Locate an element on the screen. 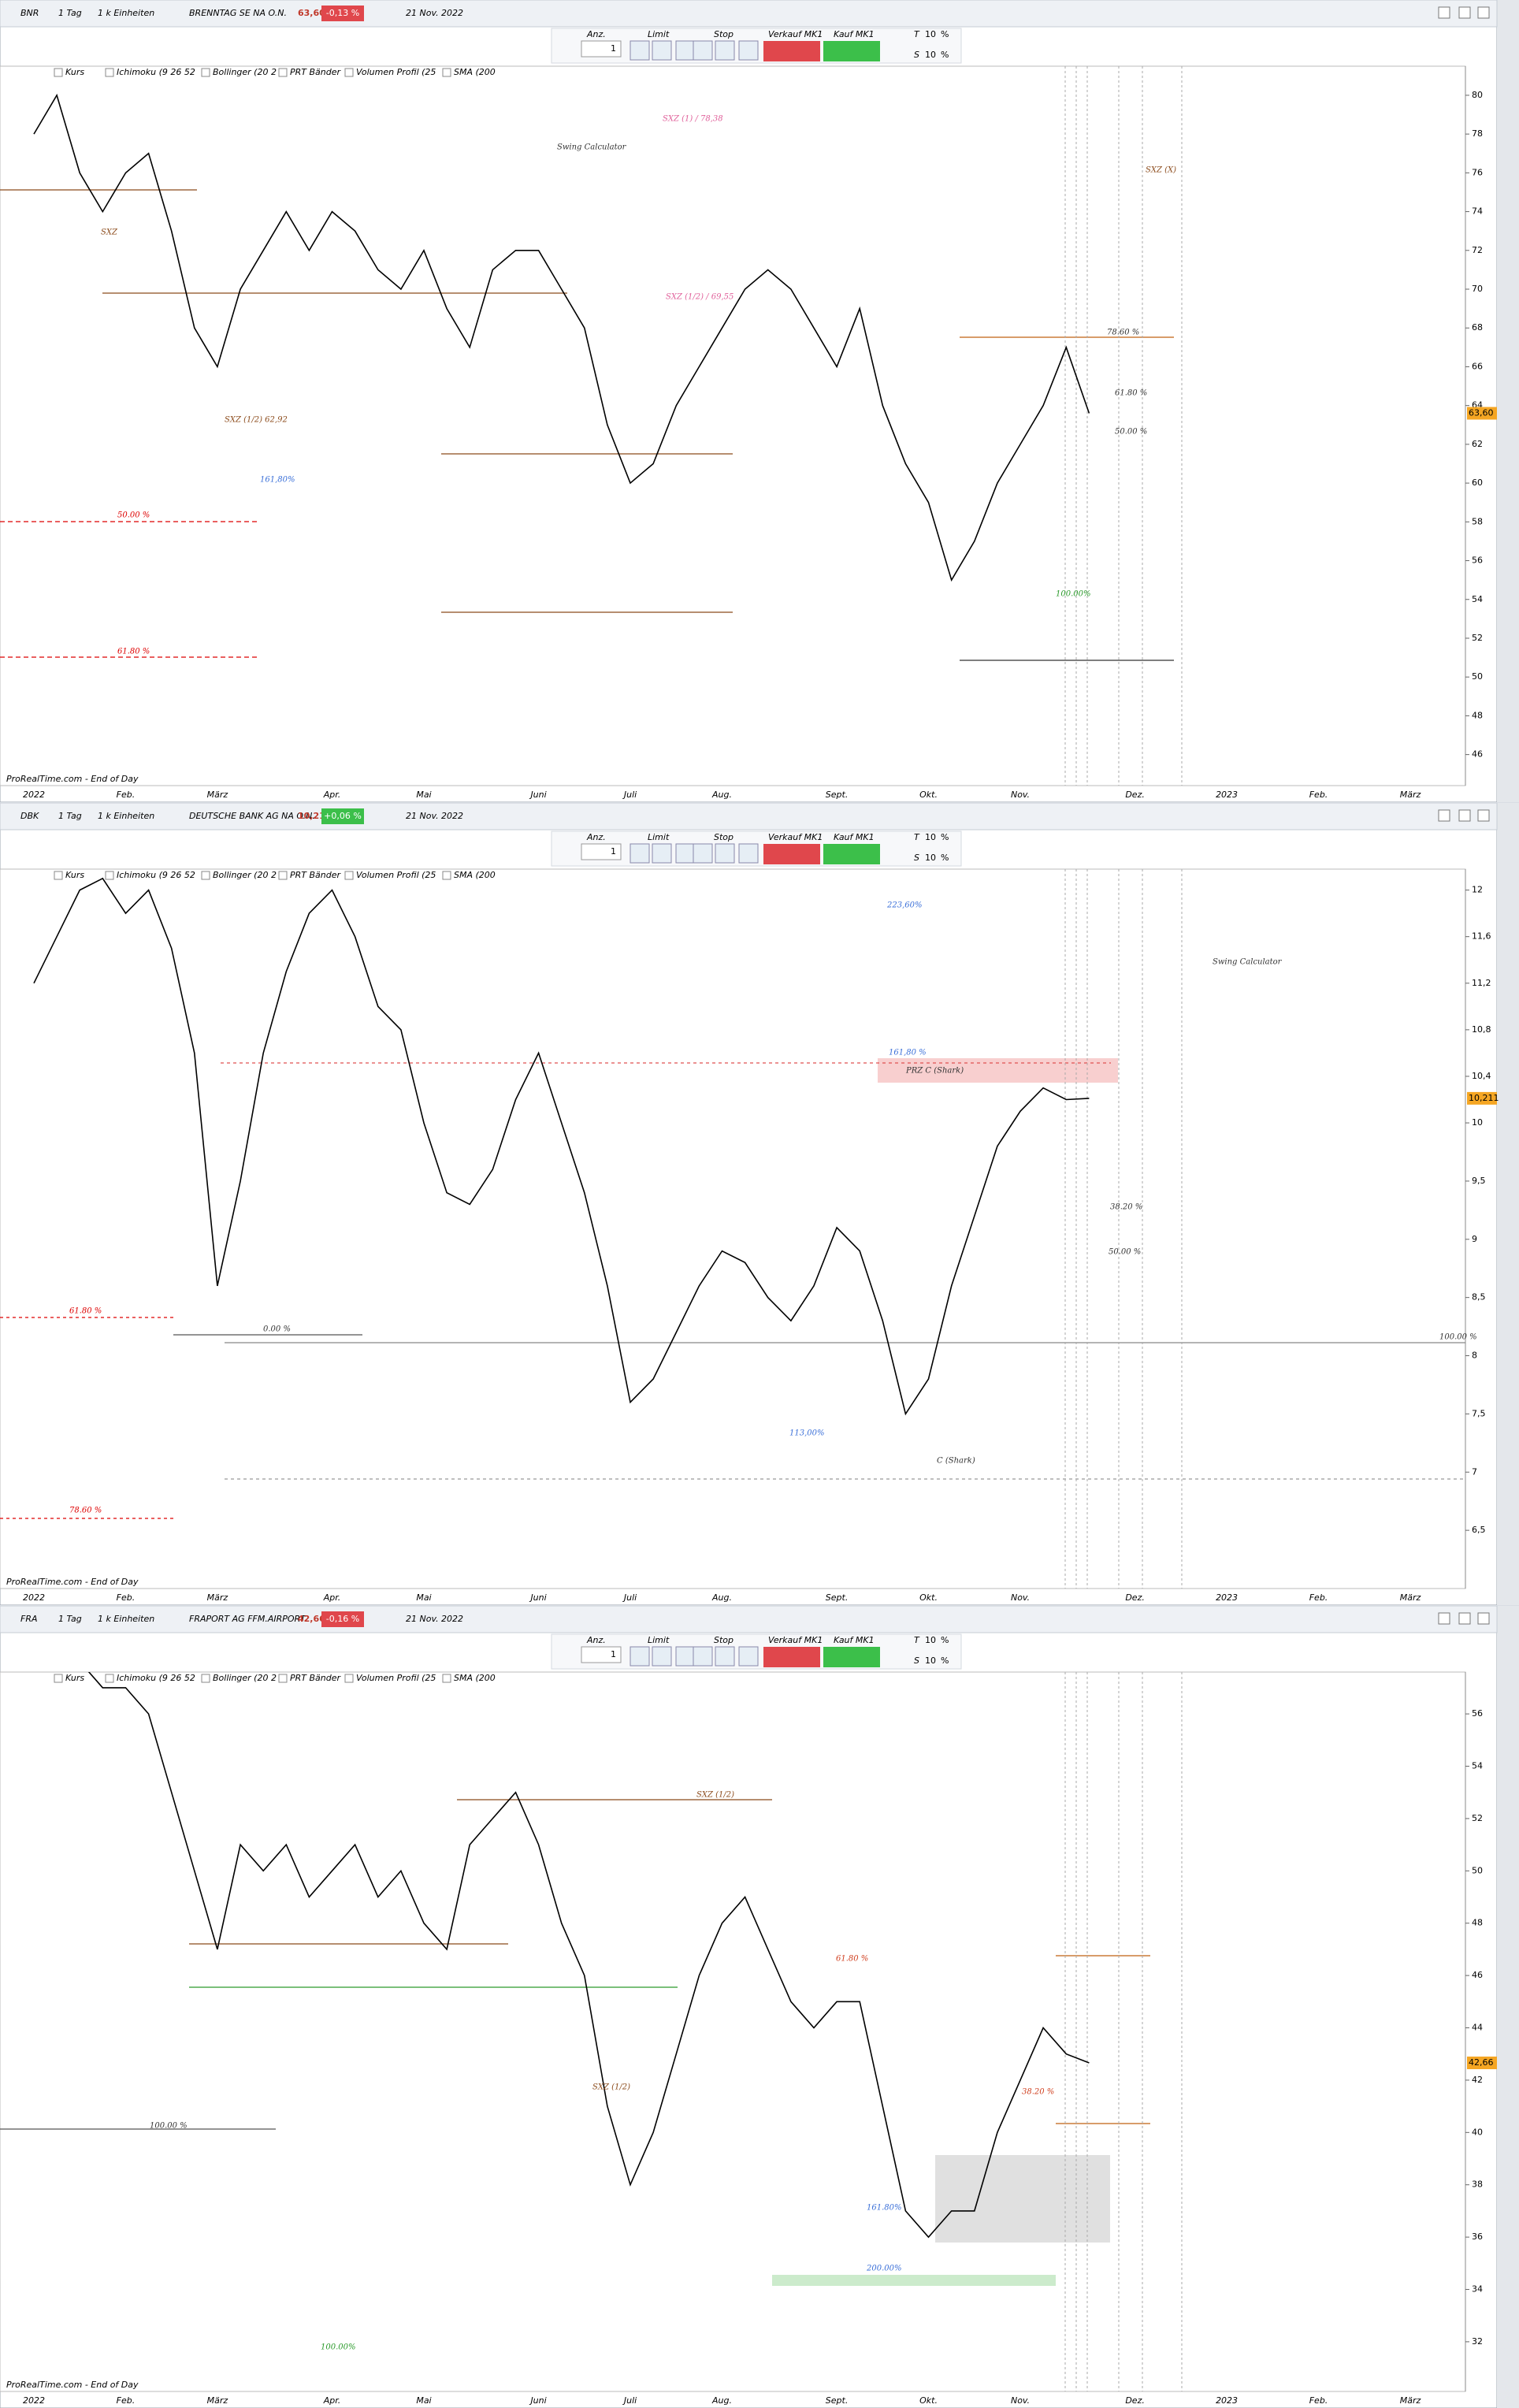 The width and height of the screenshot is (1519, 2408). y-tick-label: 70 is located at coordinates (1477, 289).